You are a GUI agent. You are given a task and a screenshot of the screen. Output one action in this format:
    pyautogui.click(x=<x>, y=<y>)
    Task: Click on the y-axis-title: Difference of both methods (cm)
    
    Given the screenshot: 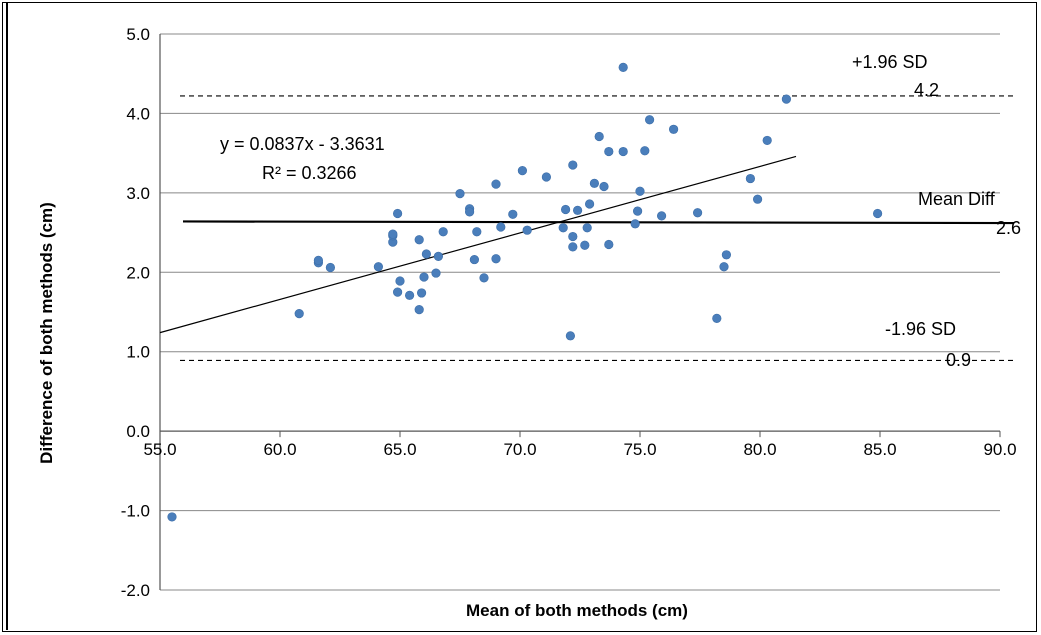 What is the action you would take?
    pyautogui.click(x=46, y=333)
    